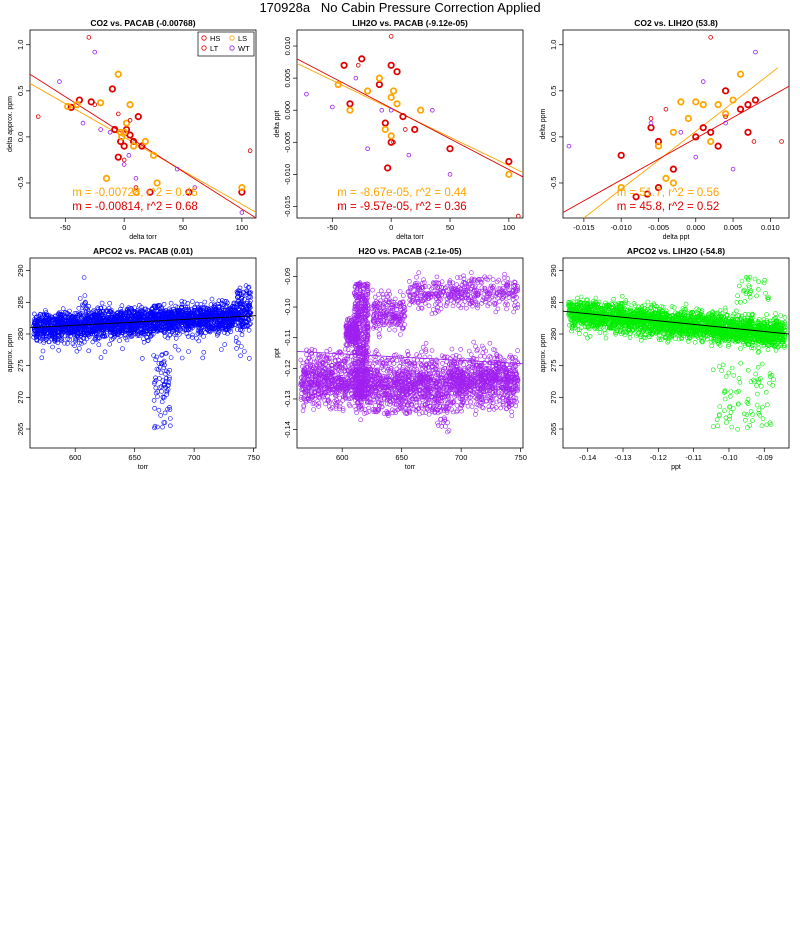 The image size is (800, 950). Describe the element at coordinates (287, 398) in the screenshot. I see `y-tick-label: -0.13` at that location.